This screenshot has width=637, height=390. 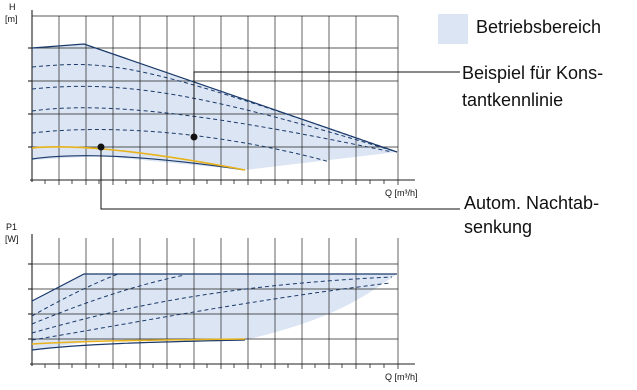 I want to click on bottom-max-curve, so click(x=214, y=287).